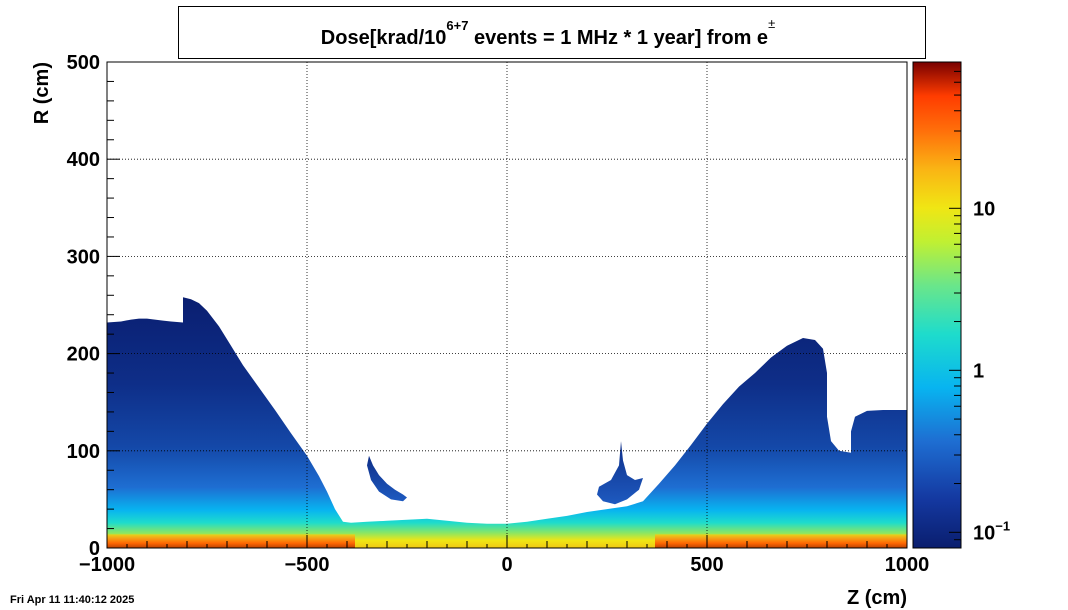  I want to click on color-scale-bar: 10−1 1 10, so click(961, 305).